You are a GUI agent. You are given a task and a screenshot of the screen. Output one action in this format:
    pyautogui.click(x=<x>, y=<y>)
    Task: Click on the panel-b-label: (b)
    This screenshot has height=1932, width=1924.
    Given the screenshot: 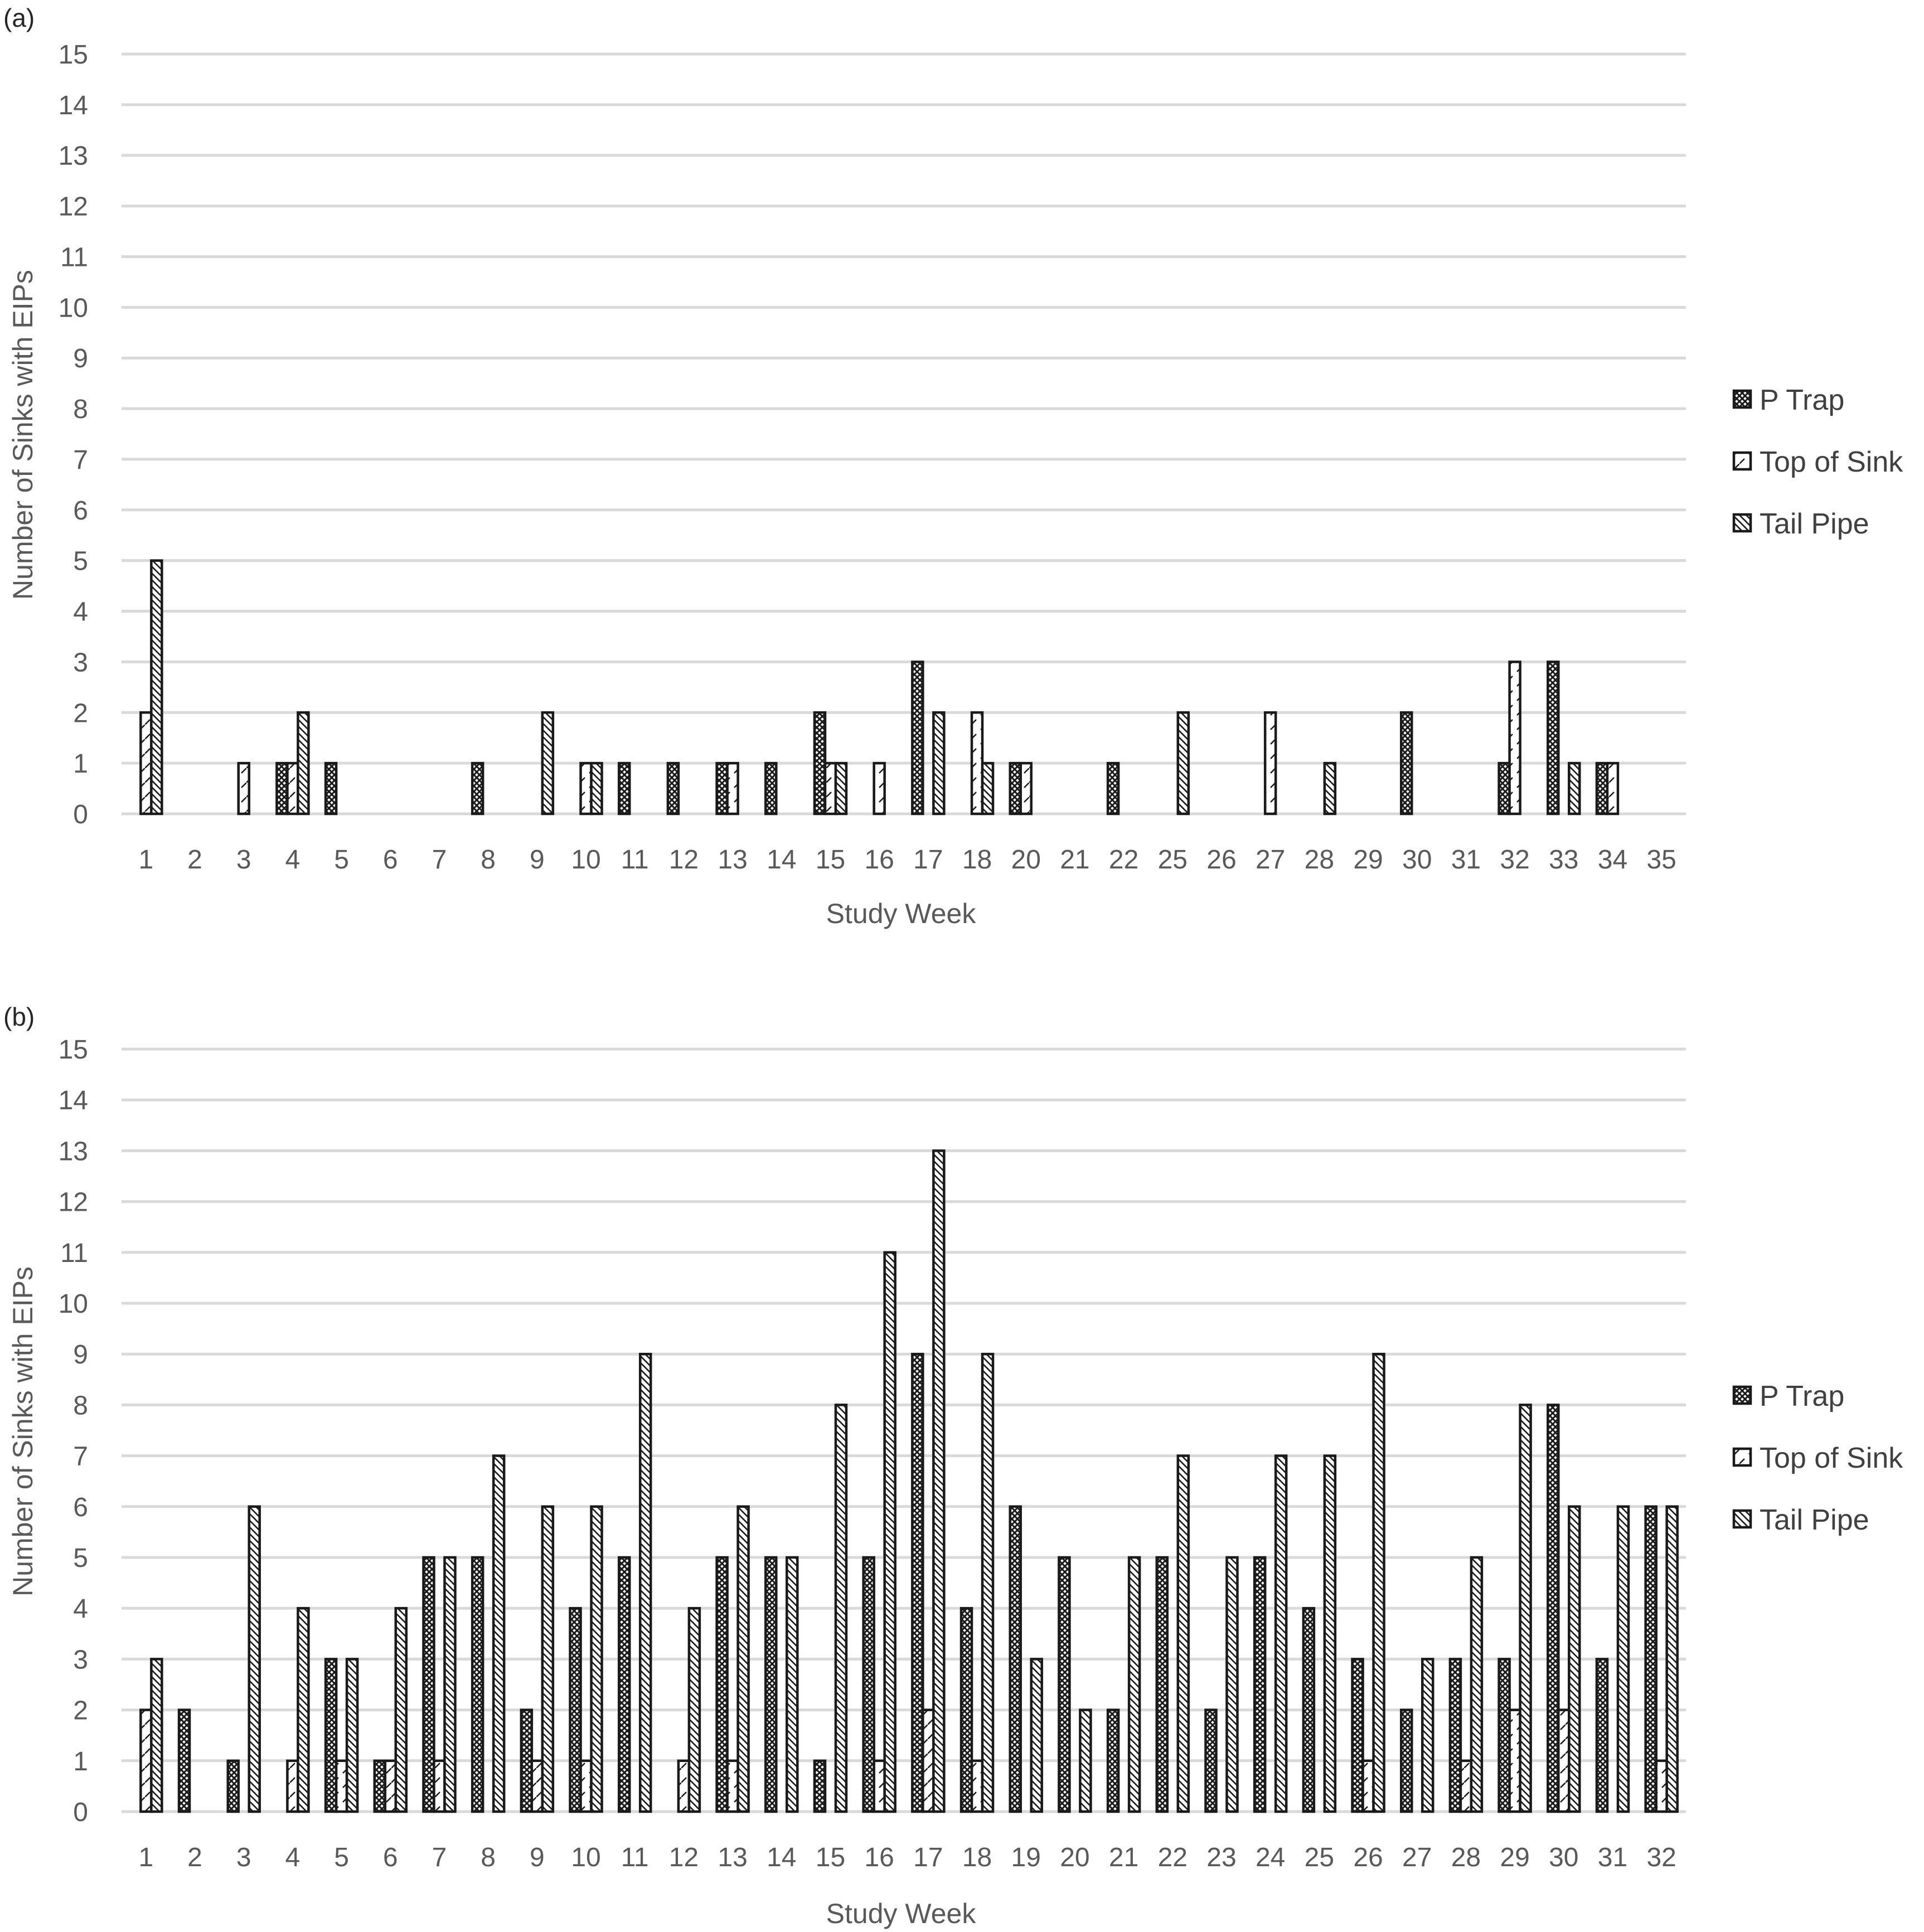 What is the action you would take?
    pyautogui.click(x=19, y=1016)
    